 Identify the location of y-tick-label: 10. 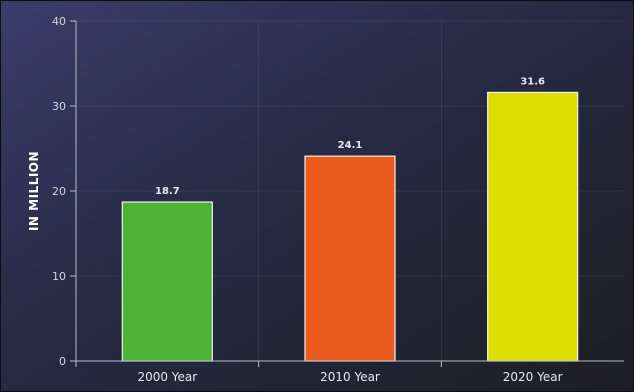
(59, 276).